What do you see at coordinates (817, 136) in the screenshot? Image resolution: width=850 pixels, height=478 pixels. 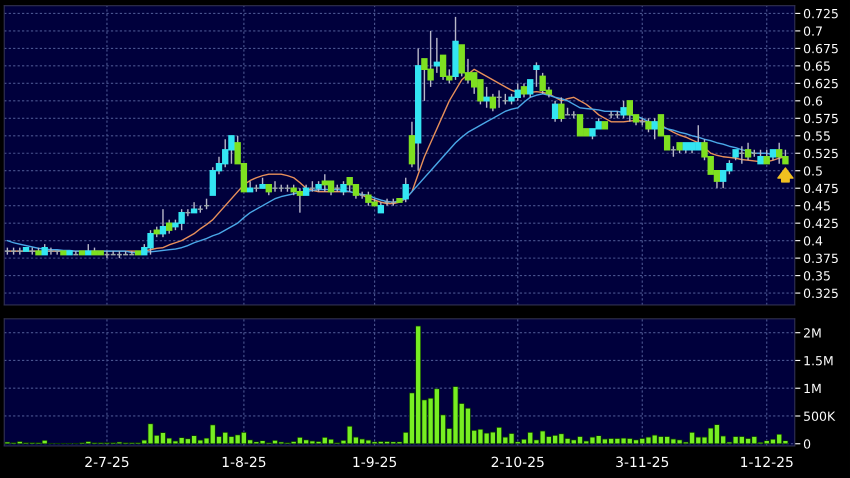 I see `y-tick-label: 0.55` at bounding box center [817, 136].